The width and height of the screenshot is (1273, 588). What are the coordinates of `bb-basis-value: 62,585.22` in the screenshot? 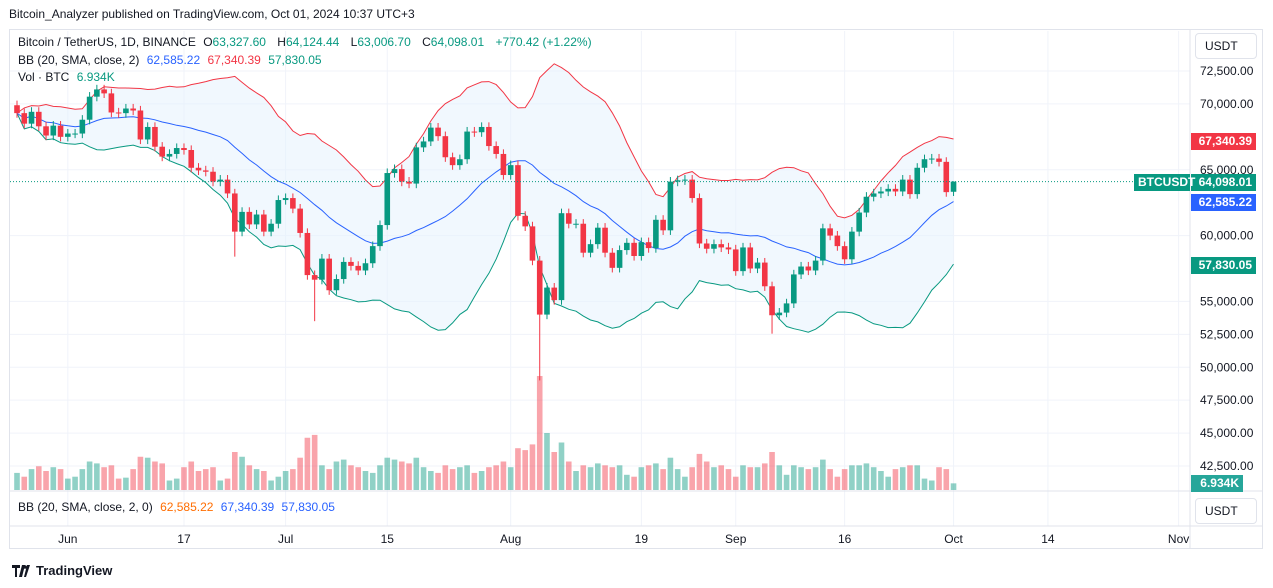 It's located at (173, 60).